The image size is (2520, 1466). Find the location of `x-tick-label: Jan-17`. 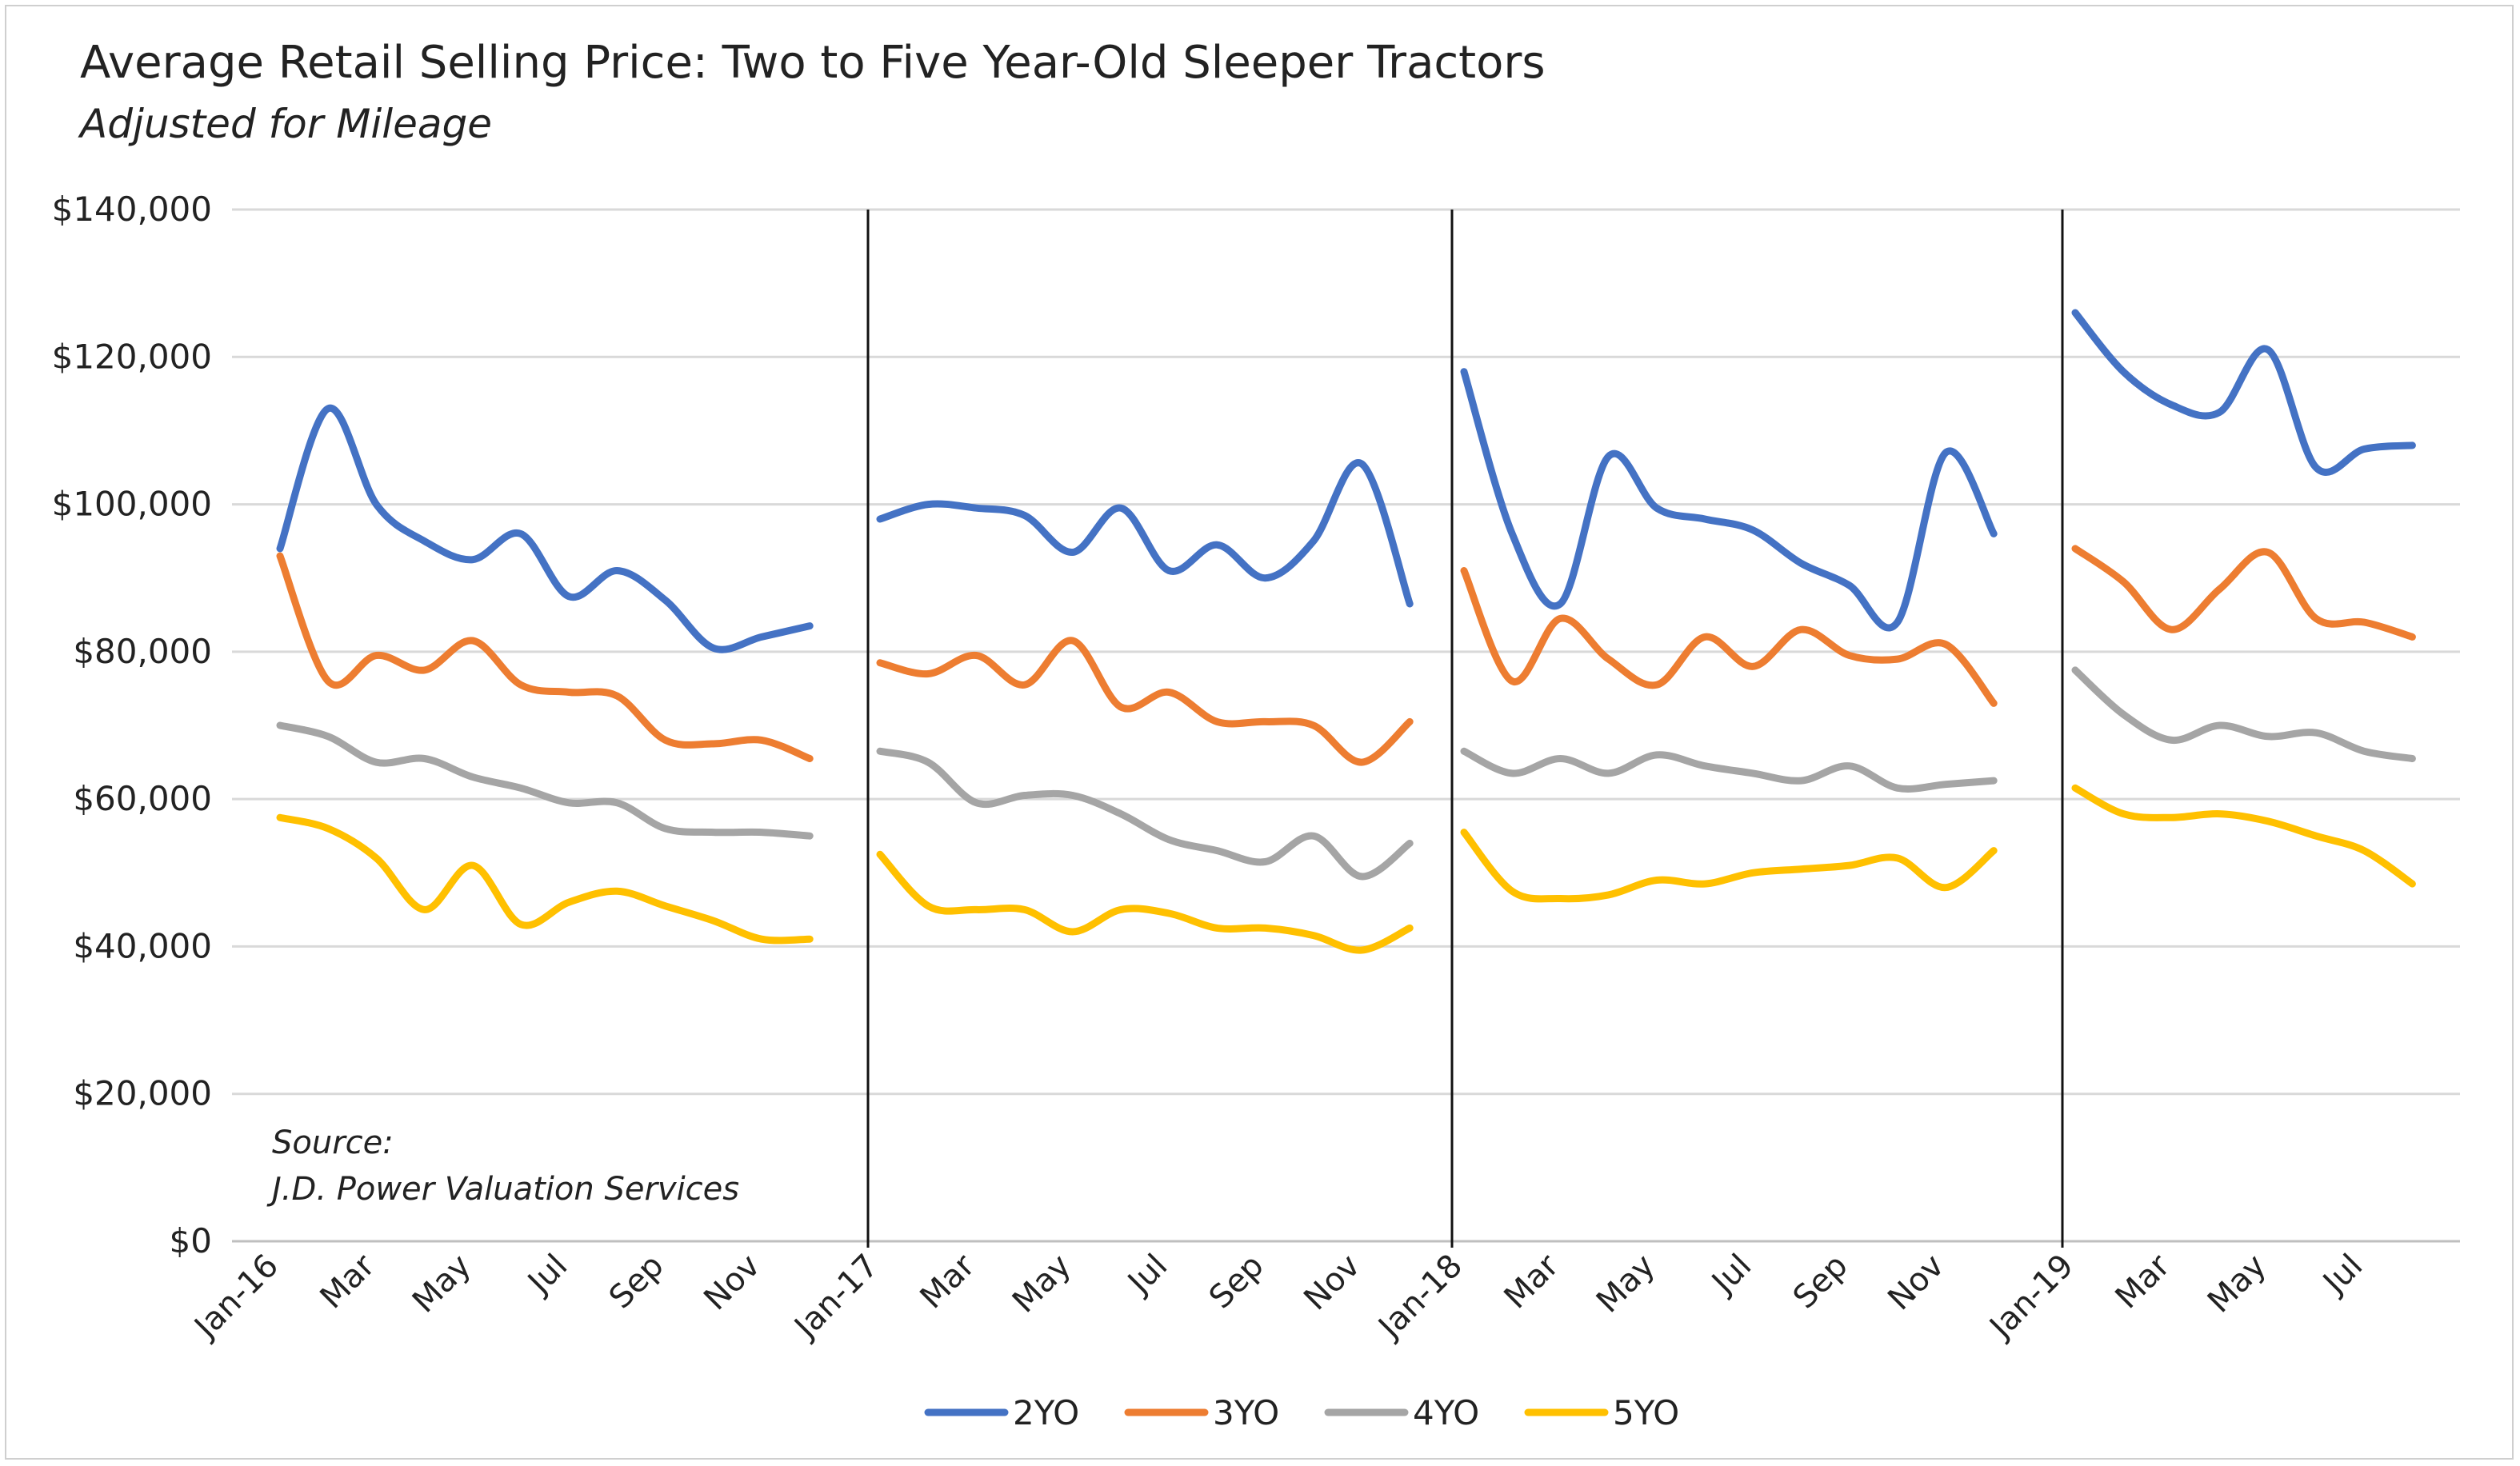

x-tick-label: Jan-17 is located at coordinates (836, 1297).